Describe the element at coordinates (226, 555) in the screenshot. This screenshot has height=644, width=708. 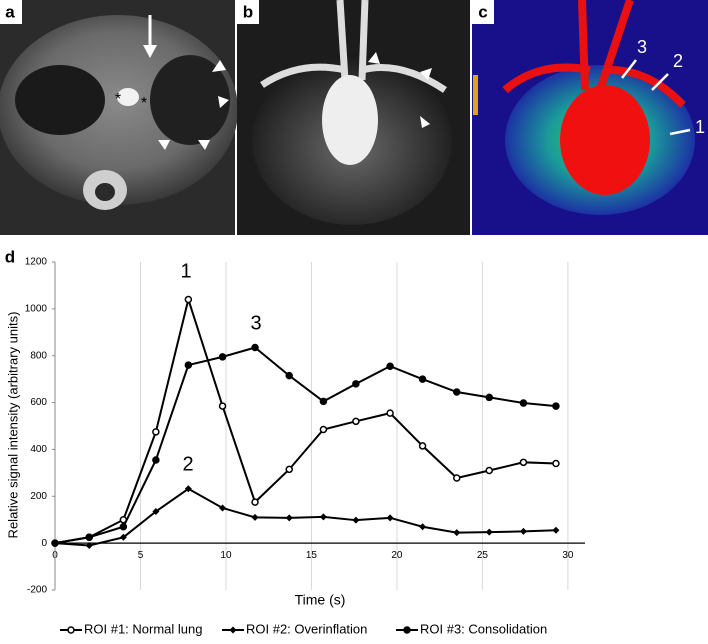
I see `x-tick-label: 10` at that location.